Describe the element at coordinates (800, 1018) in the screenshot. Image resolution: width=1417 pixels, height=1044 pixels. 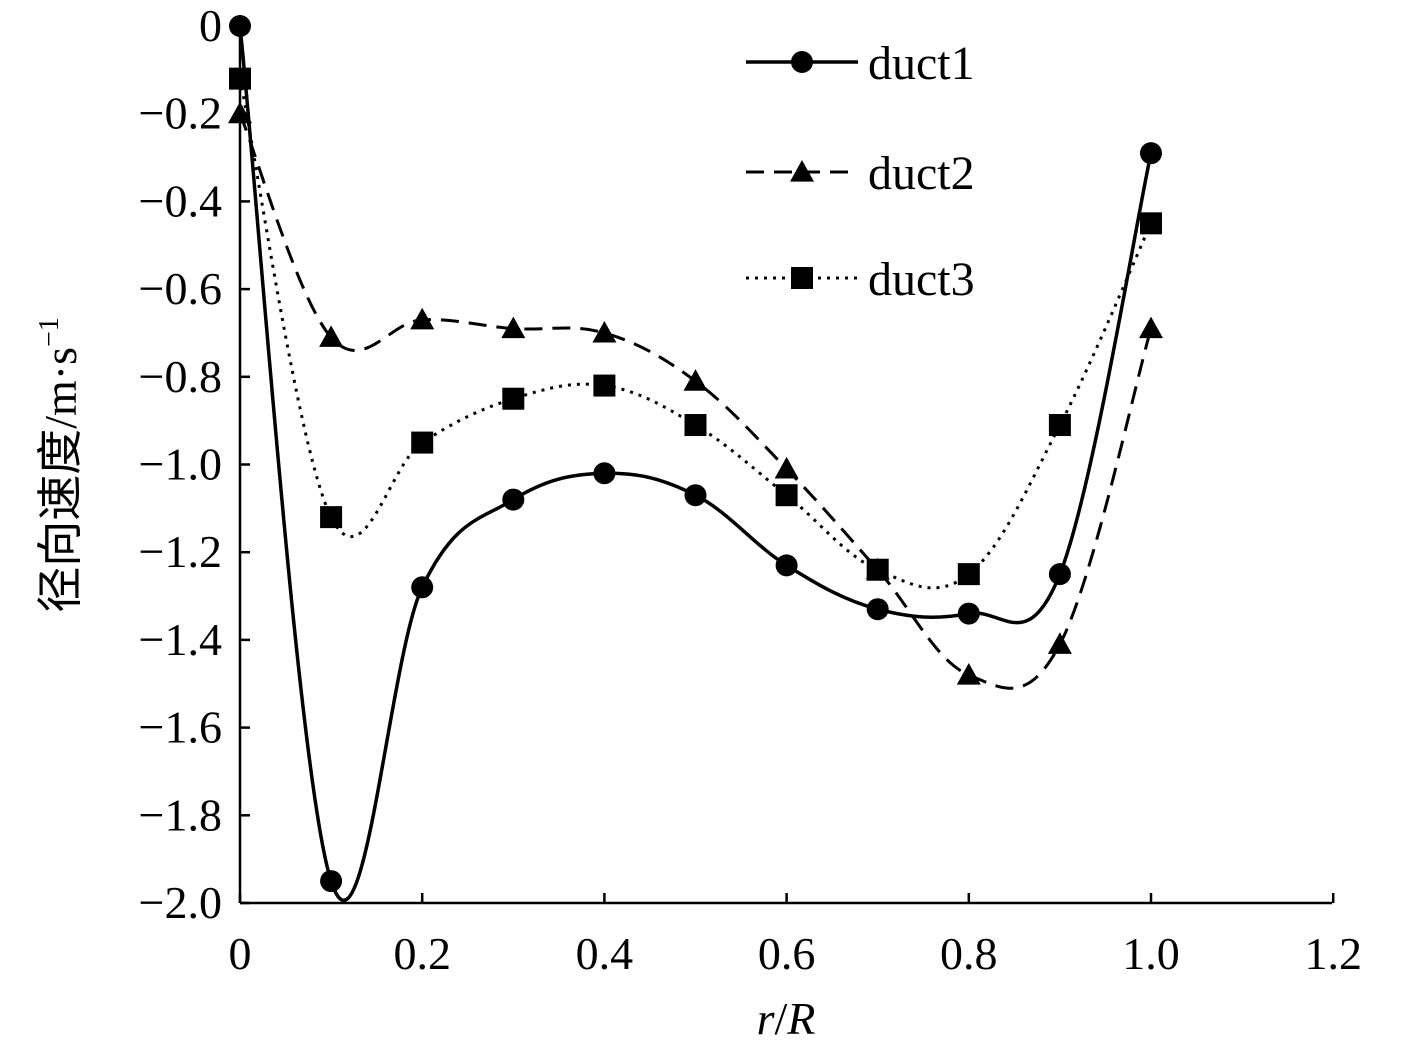
I see `x-axis-title-part-3: R` at that location.